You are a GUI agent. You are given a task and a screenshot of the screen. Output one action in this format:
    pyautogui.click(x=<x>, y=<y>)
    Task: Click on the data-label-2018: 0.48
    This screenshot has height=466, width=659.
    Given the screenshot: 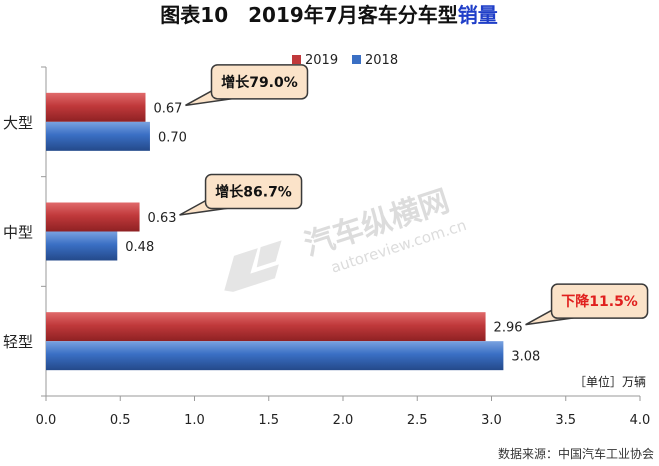 What is the action you would take?
    pyautogui.click(x=139, y=247)
    